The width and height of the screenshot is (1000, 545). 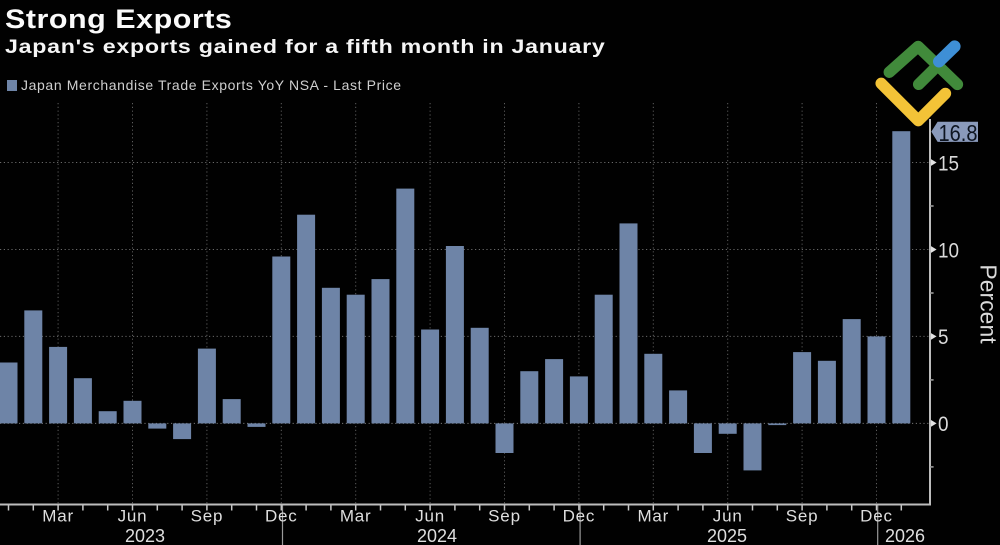 I want to click on svg-text: 2026, so click(x=905, y=535).